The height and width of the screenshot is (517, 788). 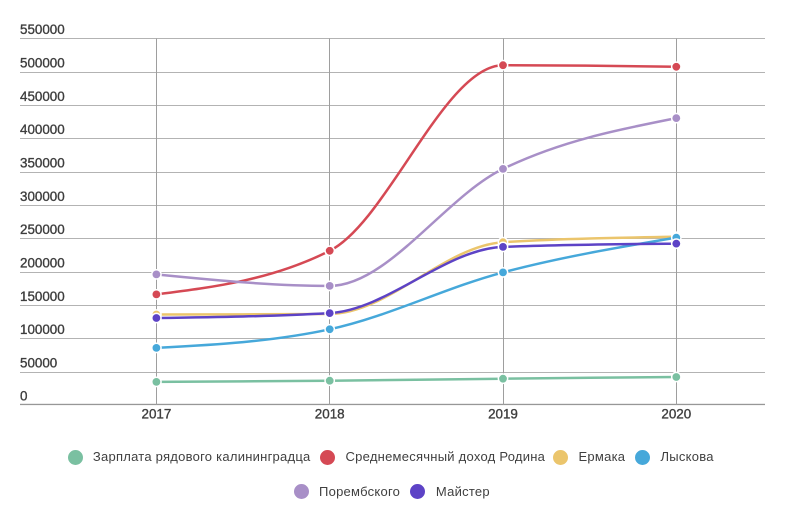 What do you see at coordinates (42, 63) in the screenshot?
I see `svg-text: 500000` at bounding box center [42, 63].